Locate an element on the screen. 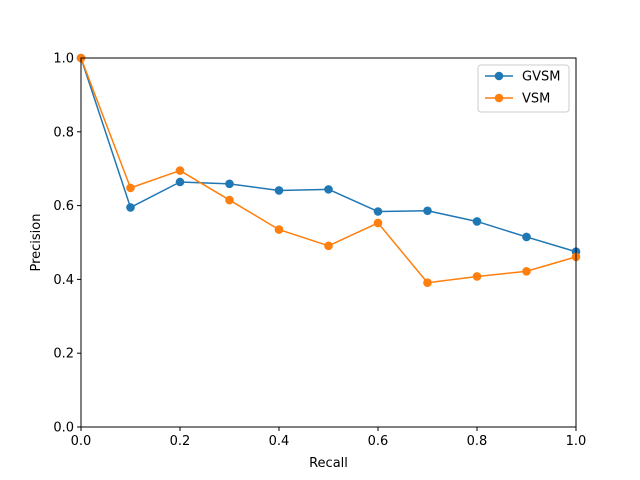  legend-label: GVSM is located at coordinates (541, 77).